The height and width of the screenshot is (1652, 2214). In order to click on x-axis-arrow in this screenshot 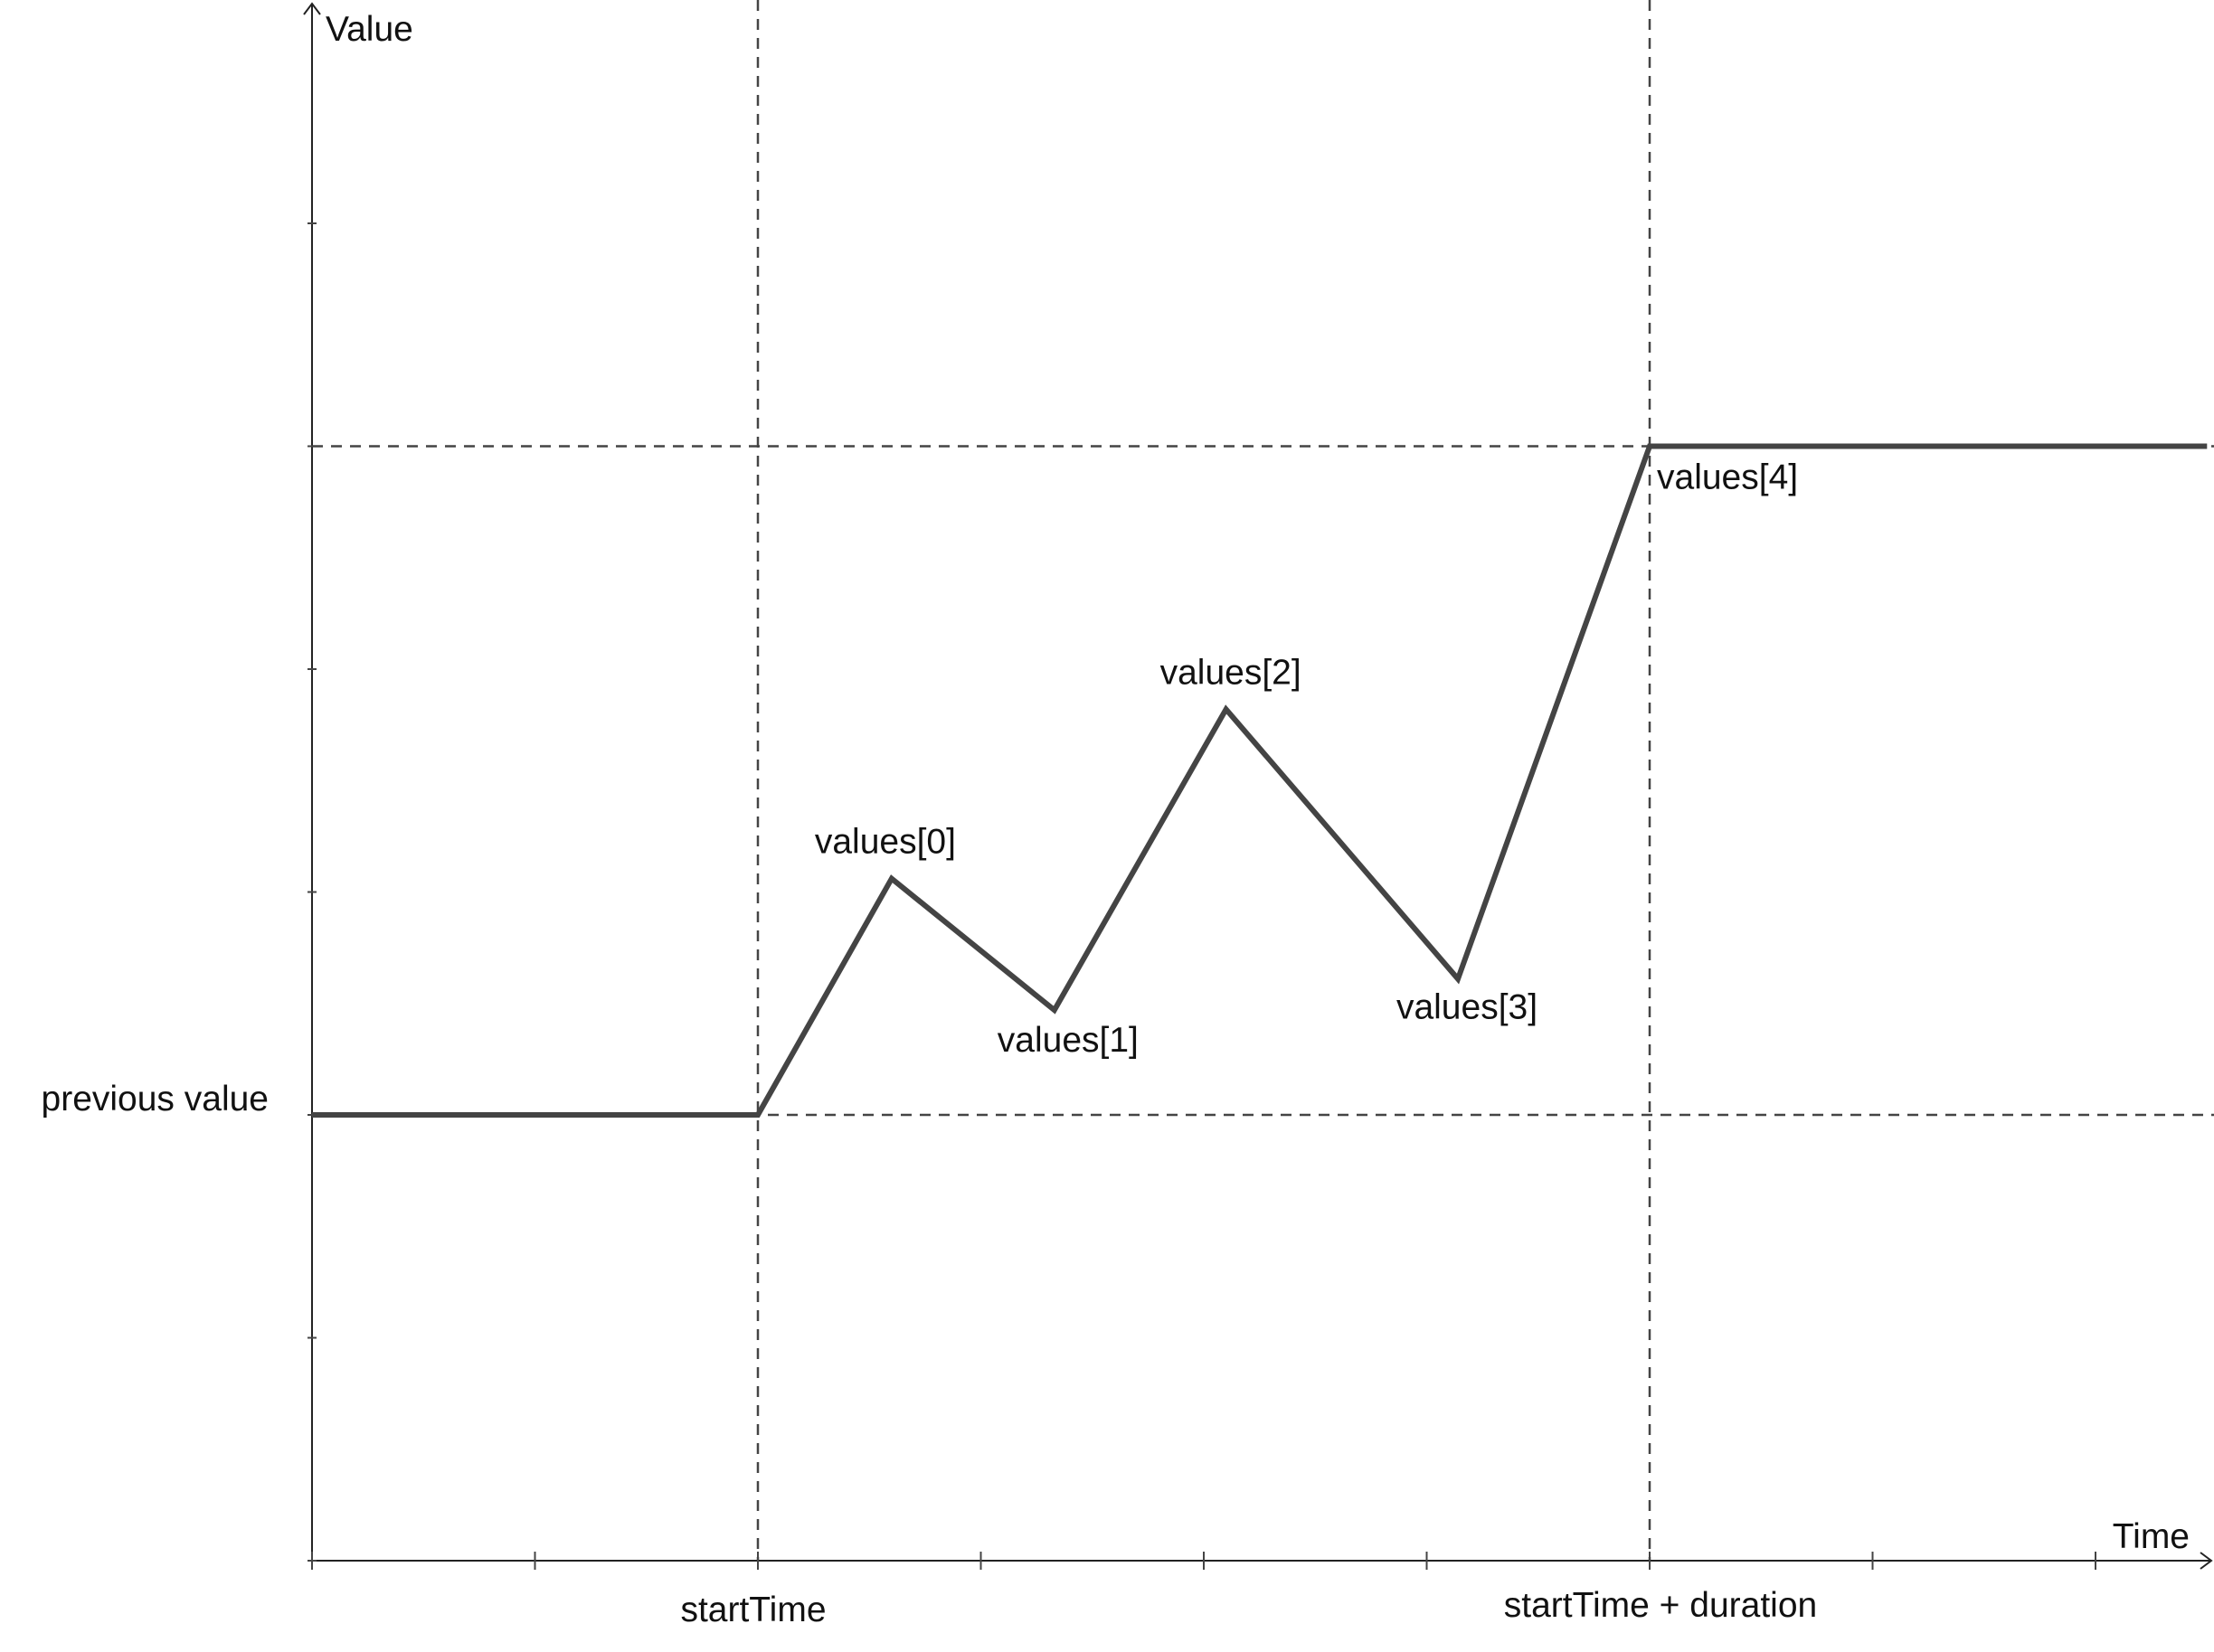, I will do `click(2207, 1561)`.